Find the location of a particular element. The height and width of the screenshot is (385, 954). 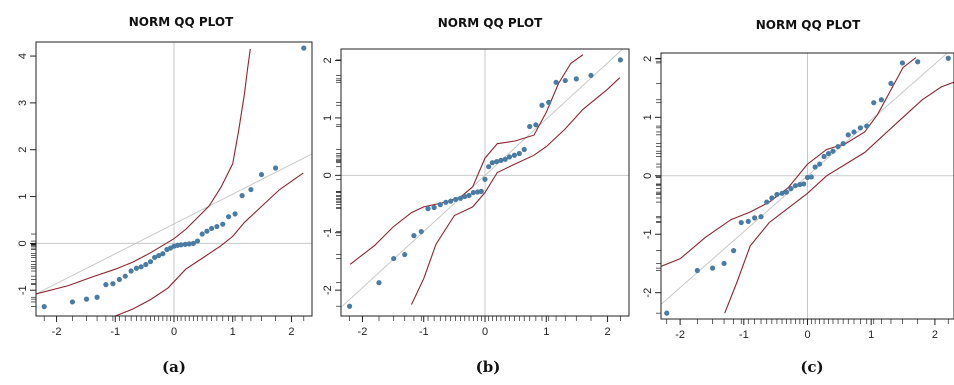

panel-caption: (a) is located at coordinates (174, 367).